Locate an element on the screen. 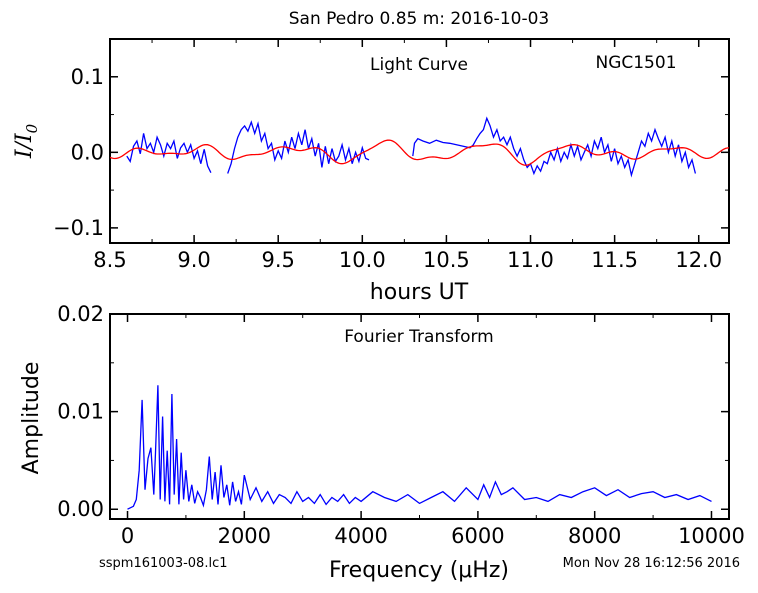 Image resolution: width=758 pixels, height=593 pixels. lc-xtick-label: 9.0 is located at coordinates (193, 260).